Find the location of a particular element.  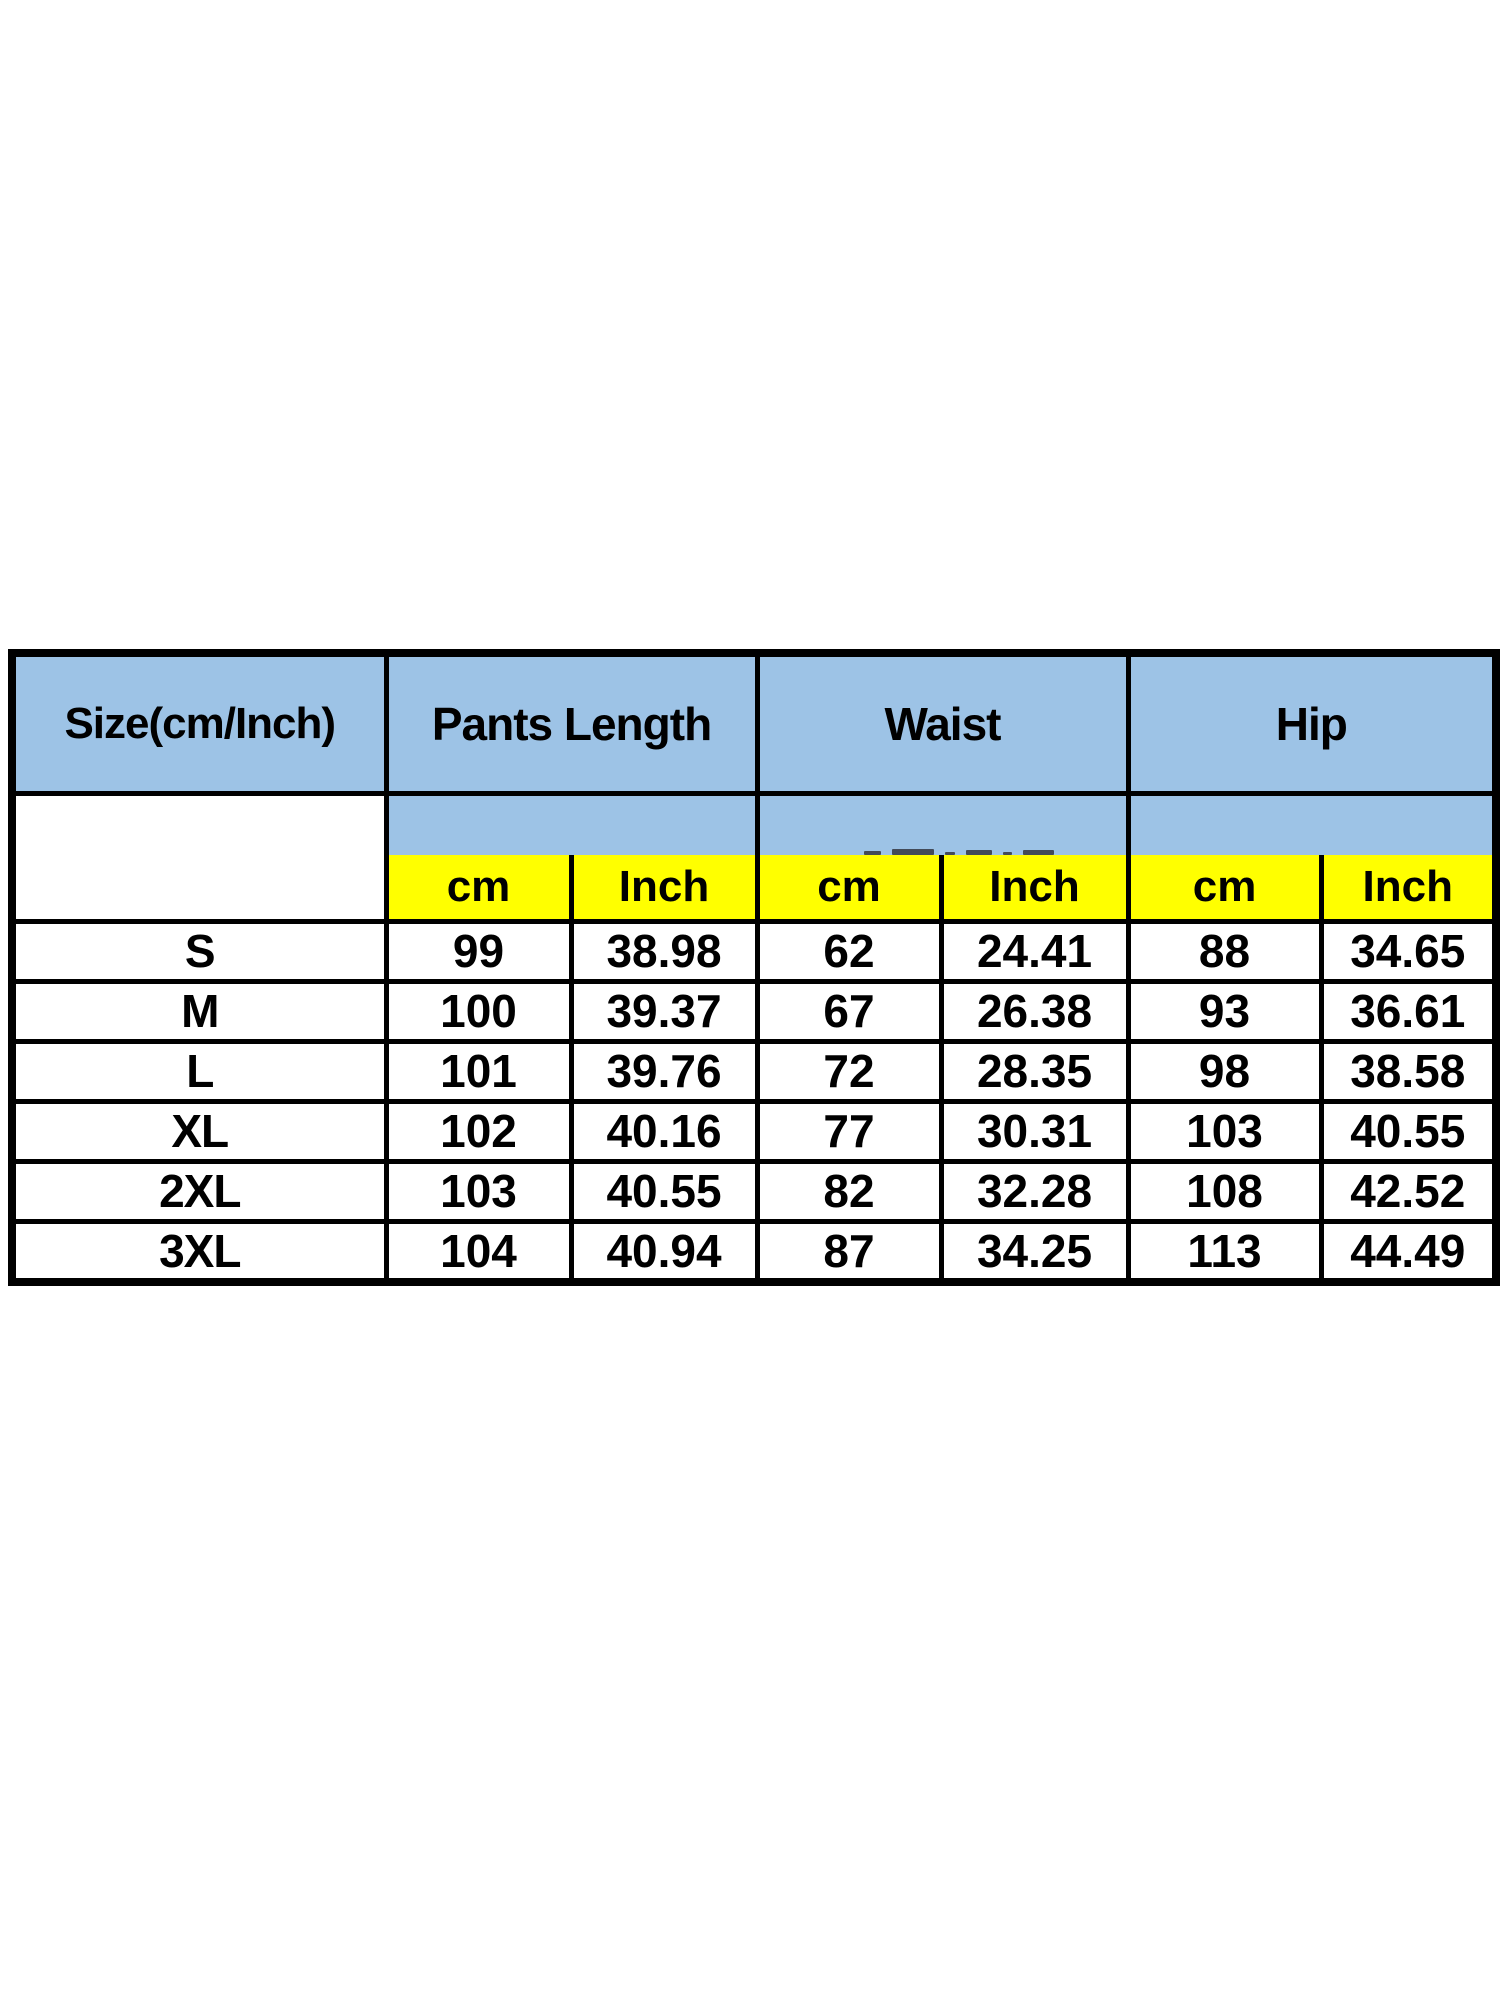

waist-inch-cell: 32.28 is located at coordinates (1034, 1191).